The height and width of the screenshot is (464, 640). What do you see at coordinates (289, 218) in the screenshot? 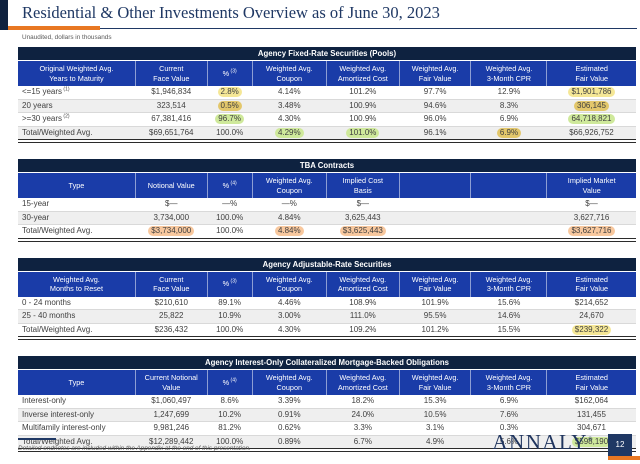
I see `table-cell: 4.84%` at bounding box center [289, 218].